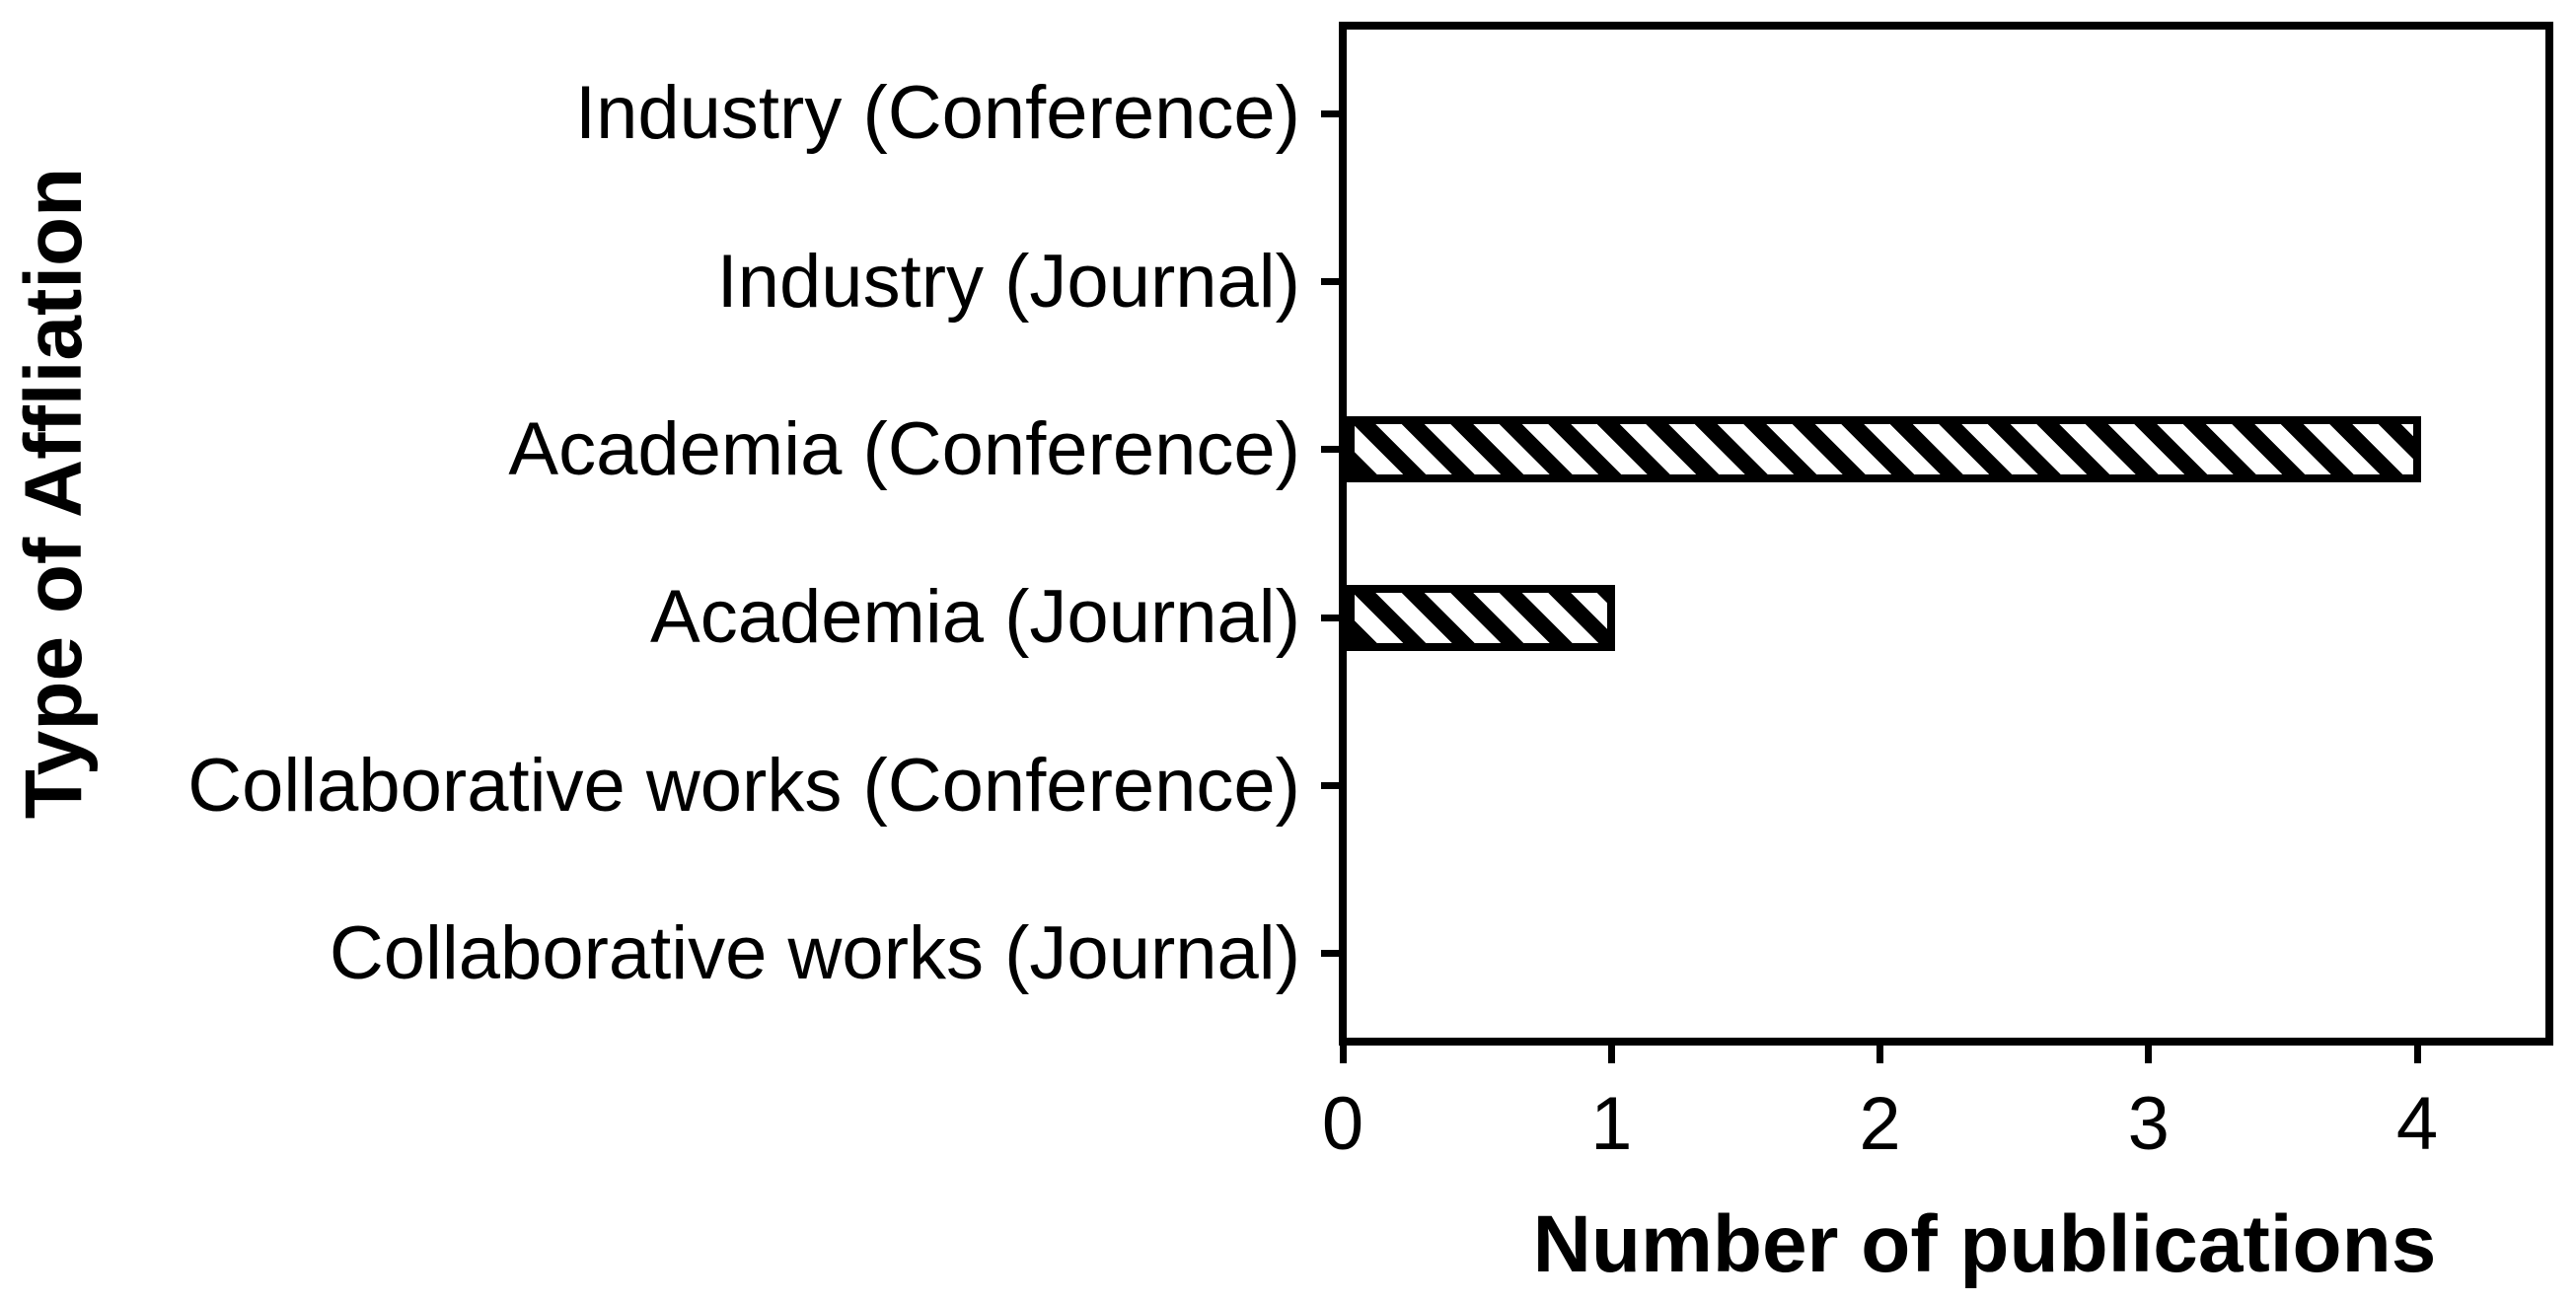  Describe the element at coordinates (1342, 1124) in the screenshot. I see `x-tick-label: 0` at that location.